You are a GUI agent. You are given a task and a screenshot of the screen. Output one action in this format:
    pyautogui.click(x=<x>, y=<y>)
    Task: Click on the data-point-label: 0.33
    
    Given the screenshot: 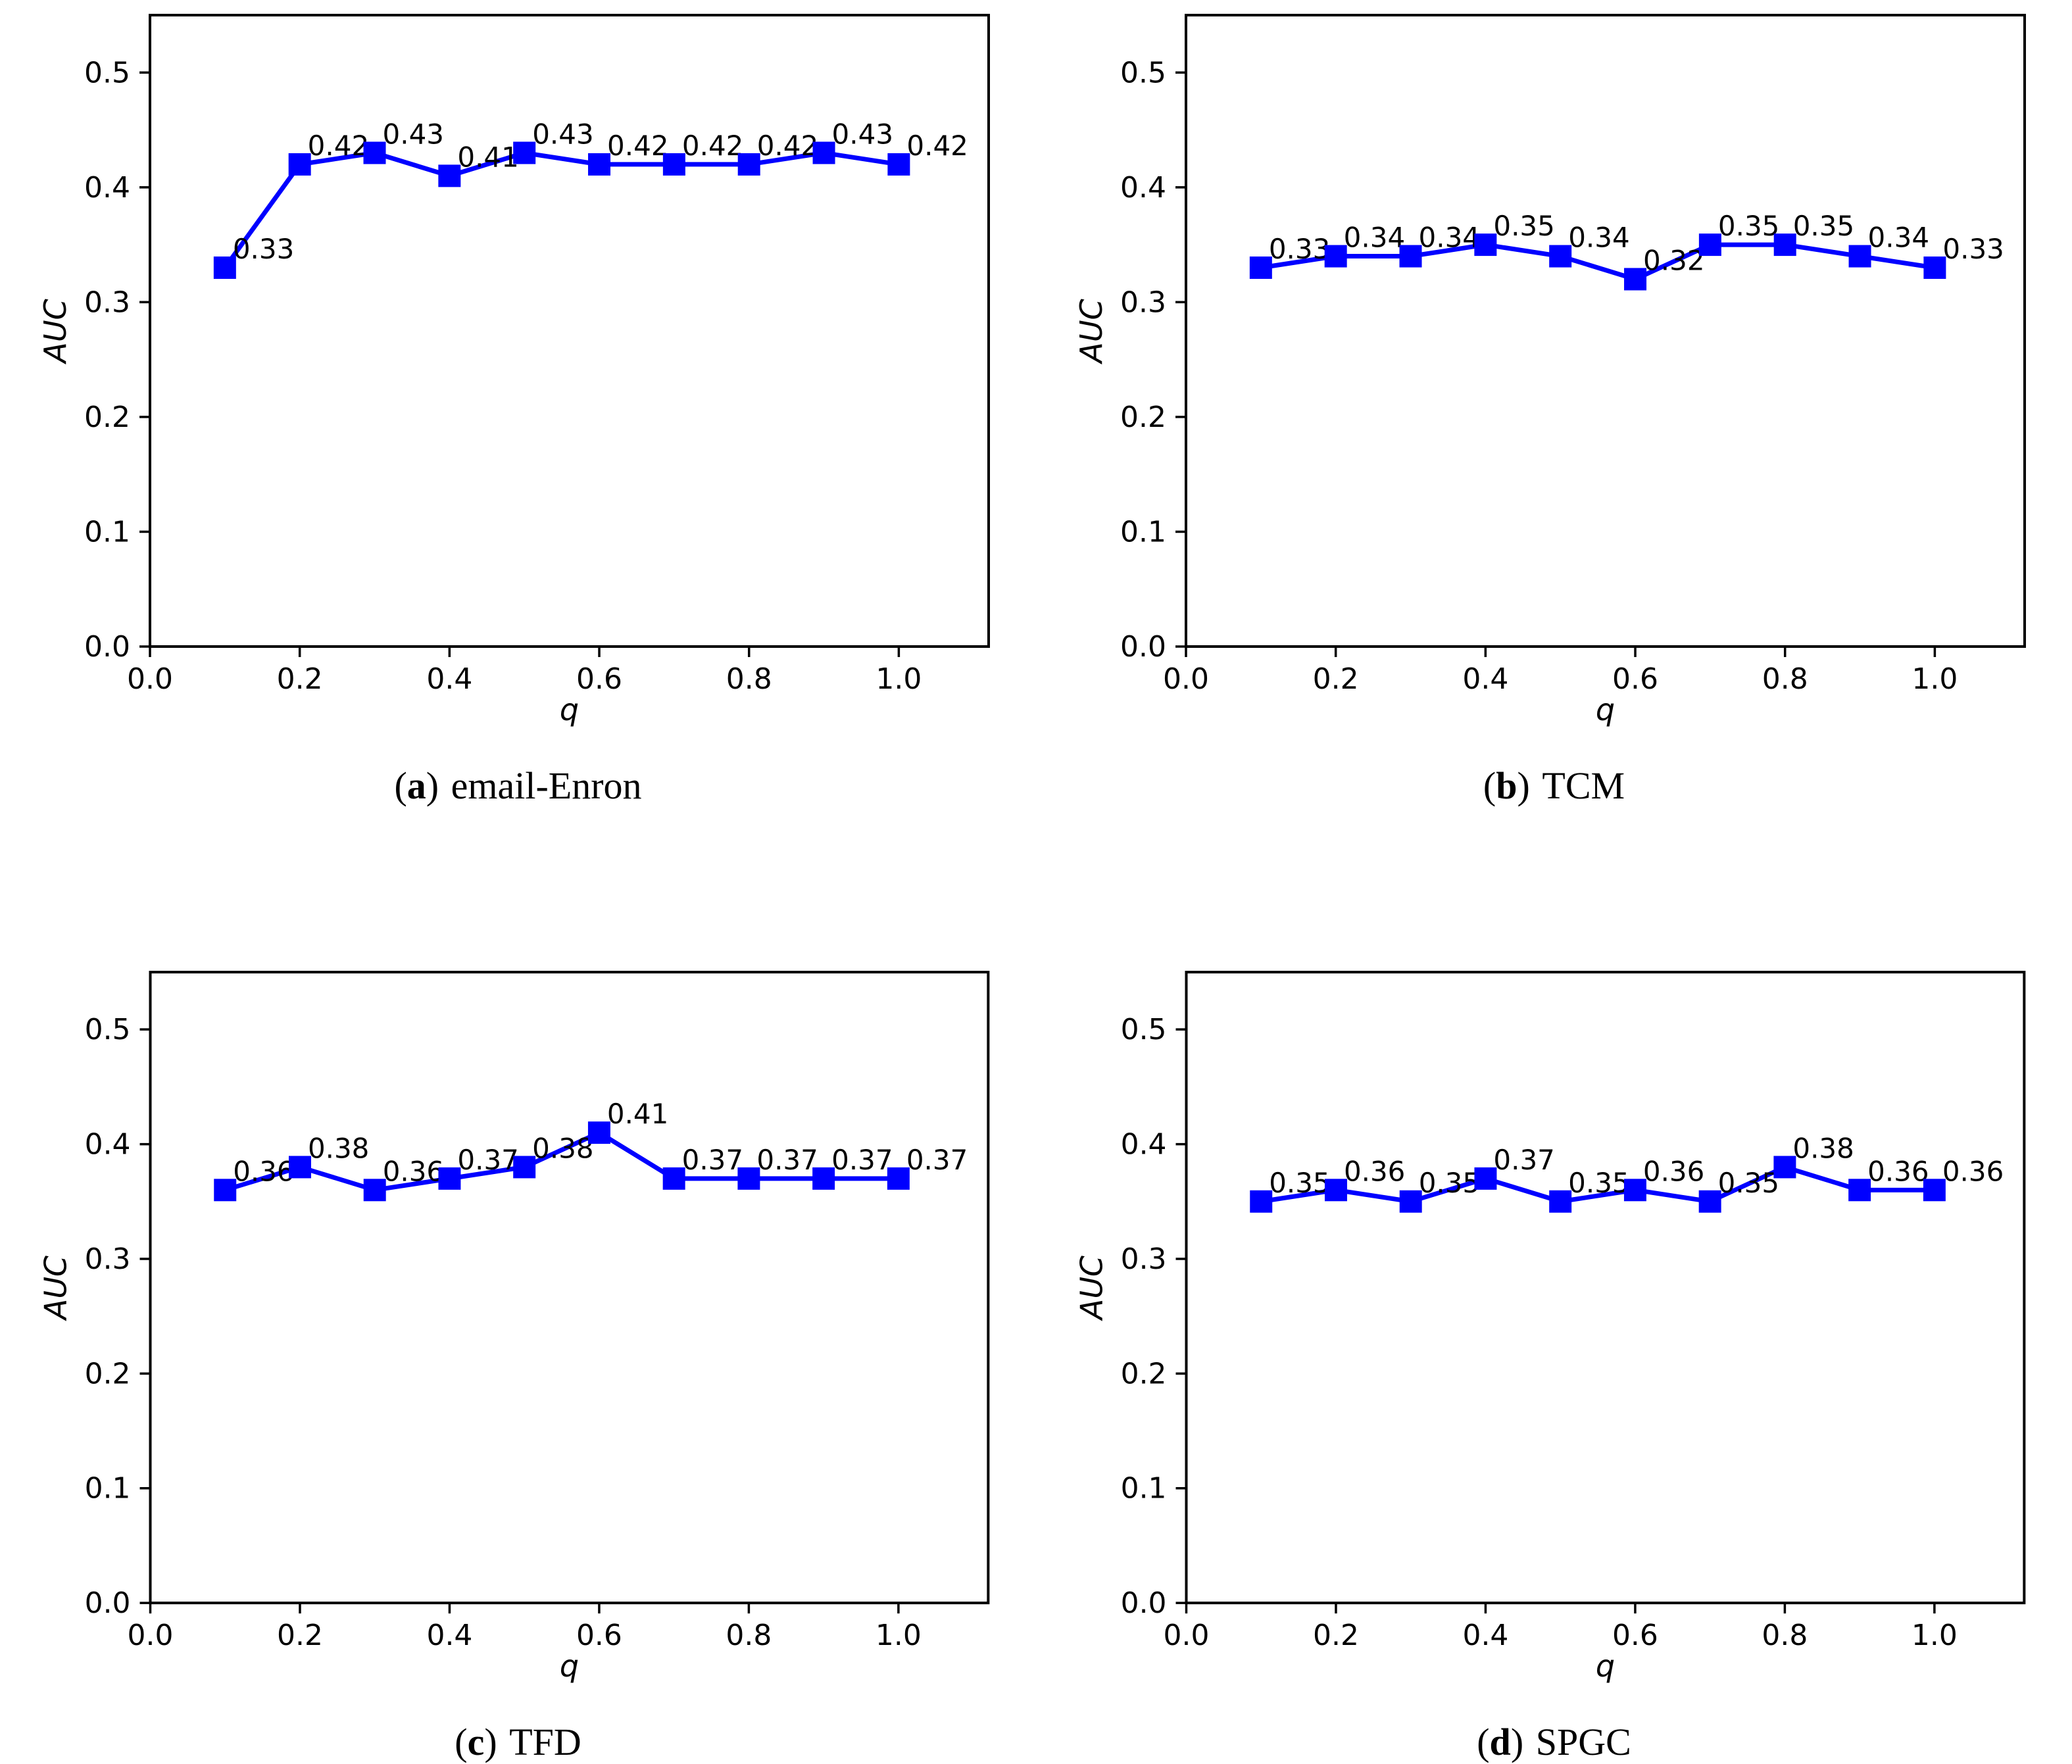 What is the action you would take?
    pyautogui.click(x=1973, y=249)
    